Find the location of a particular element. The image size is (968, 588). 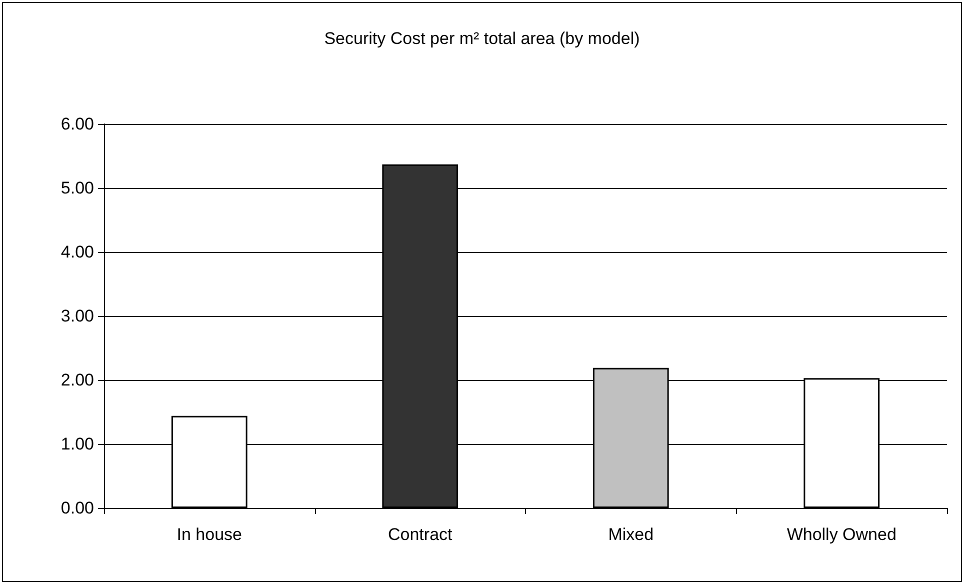

x-tick-label: Contract is located at coordinates (420, 534).